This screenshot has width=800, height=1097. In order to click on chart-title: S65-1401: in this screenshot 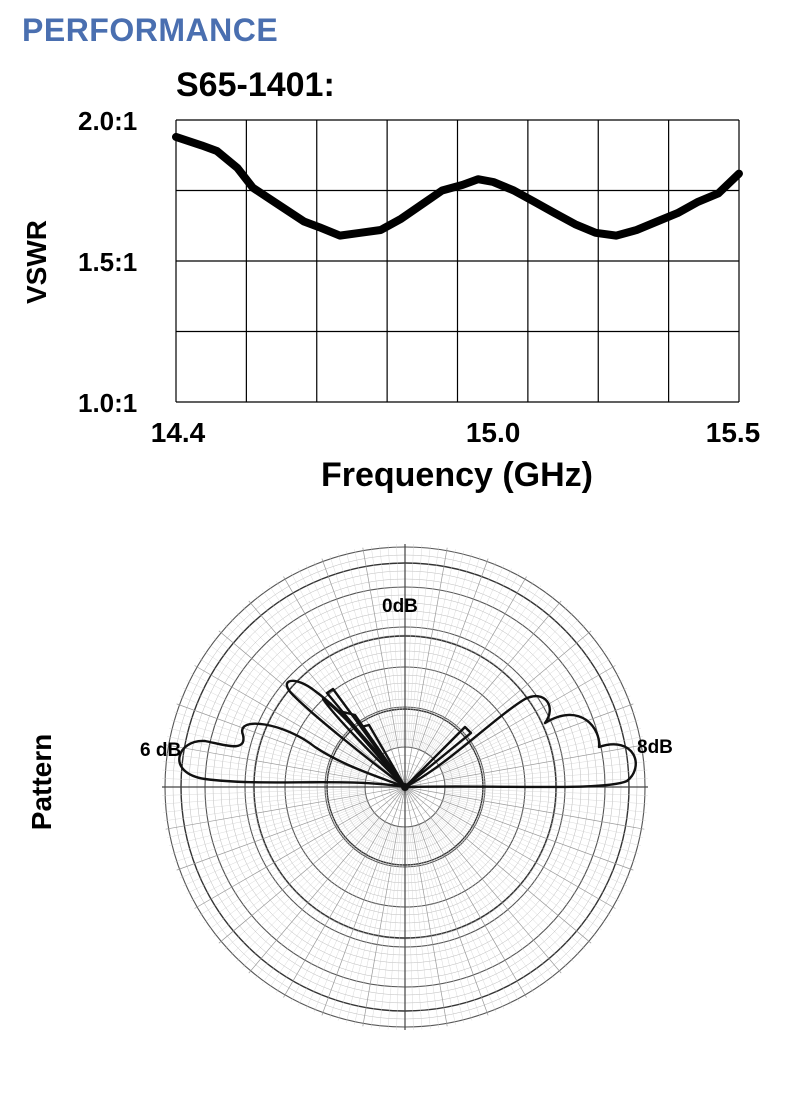, I will do `click(255, 85)`.